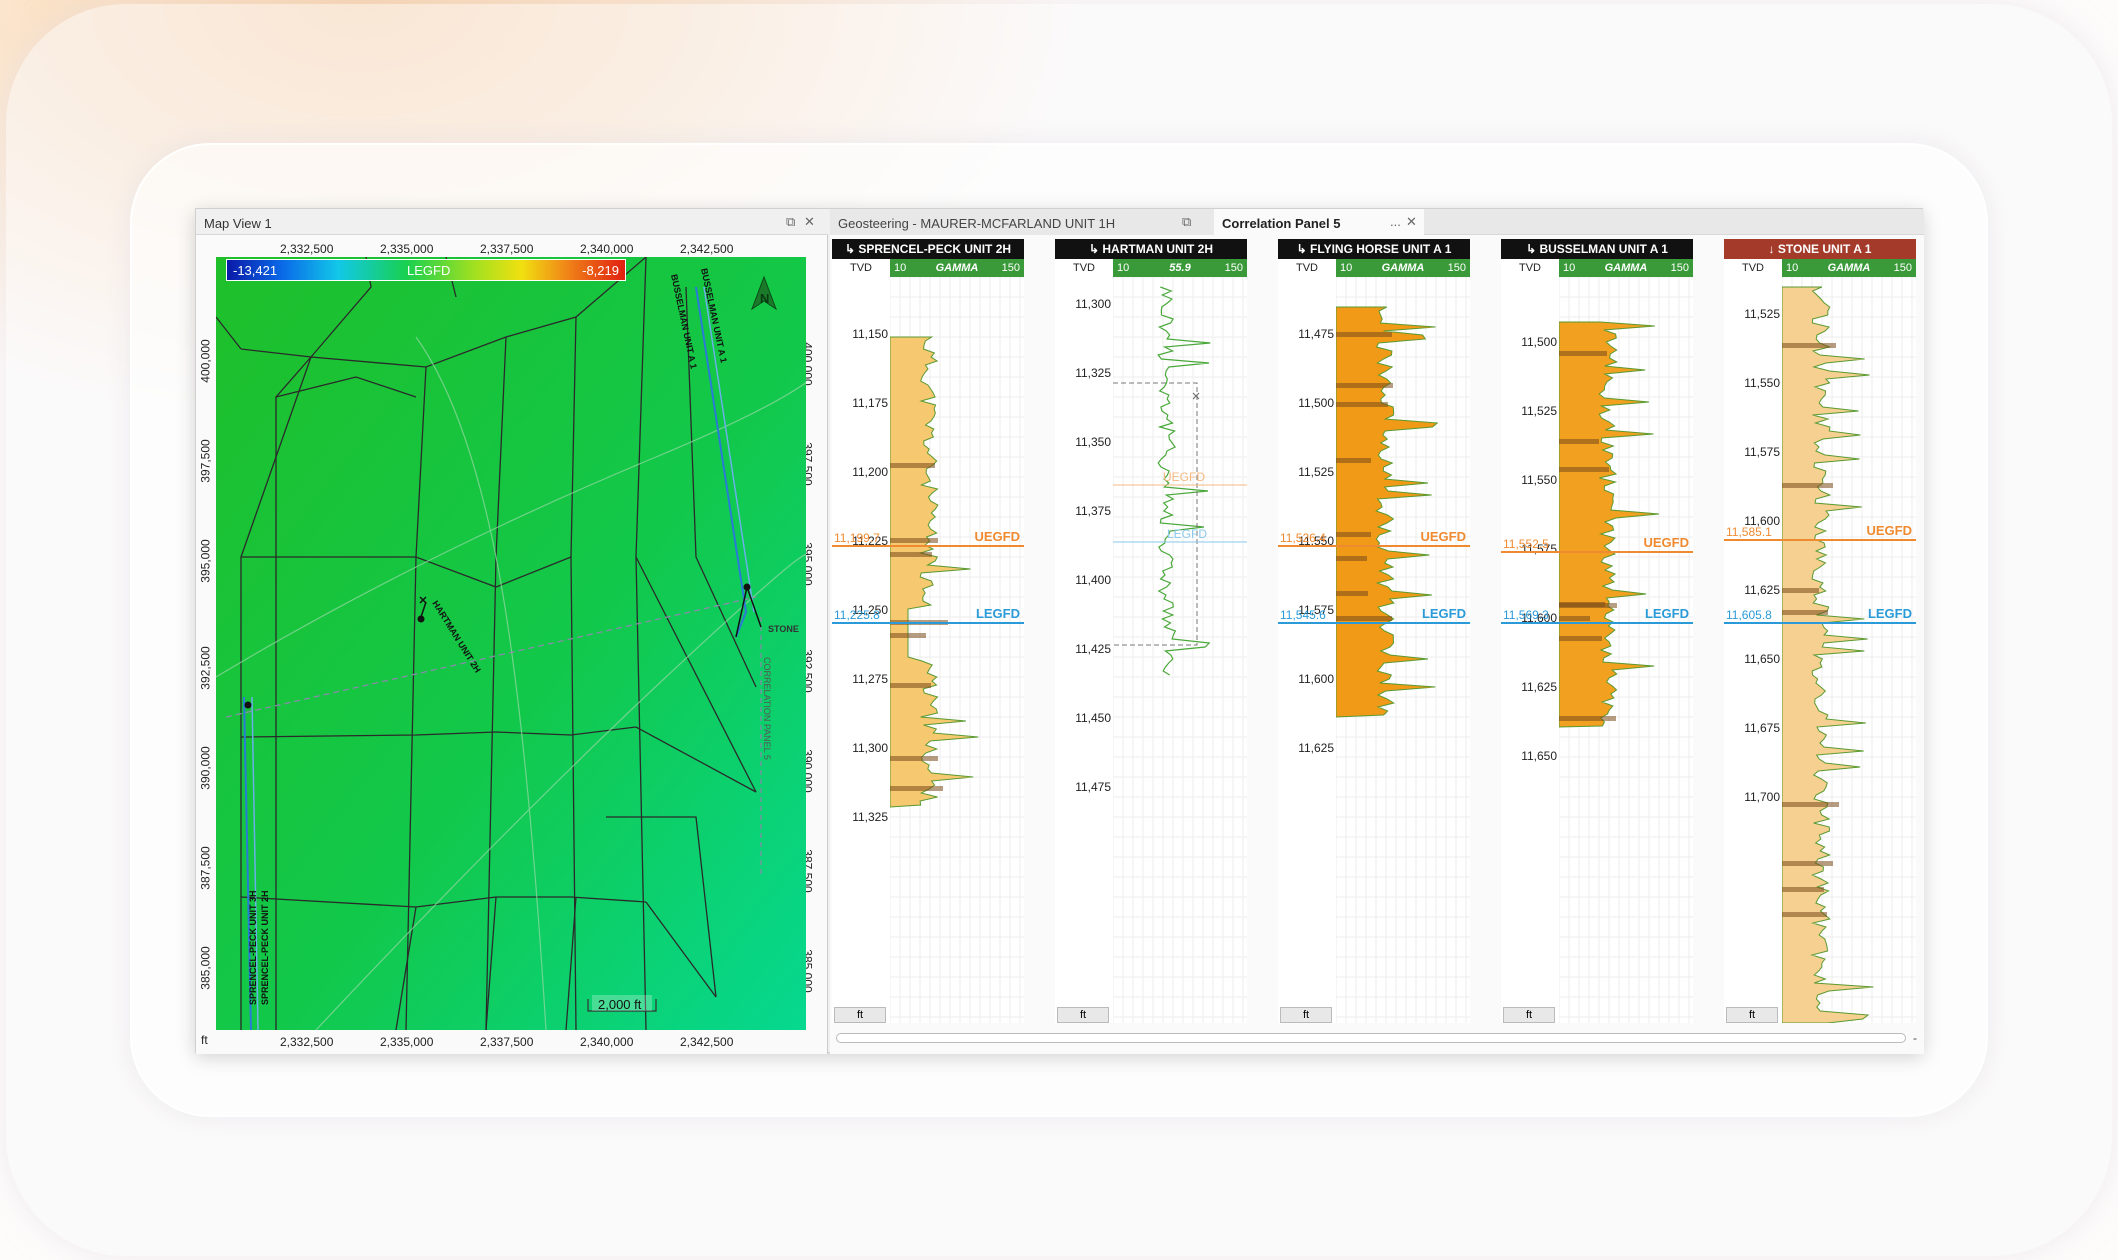 This screenshot has width=2118, height=1260. I want to click on track-header: ↓ STONE UNIT A 1, so click(1820, 249).